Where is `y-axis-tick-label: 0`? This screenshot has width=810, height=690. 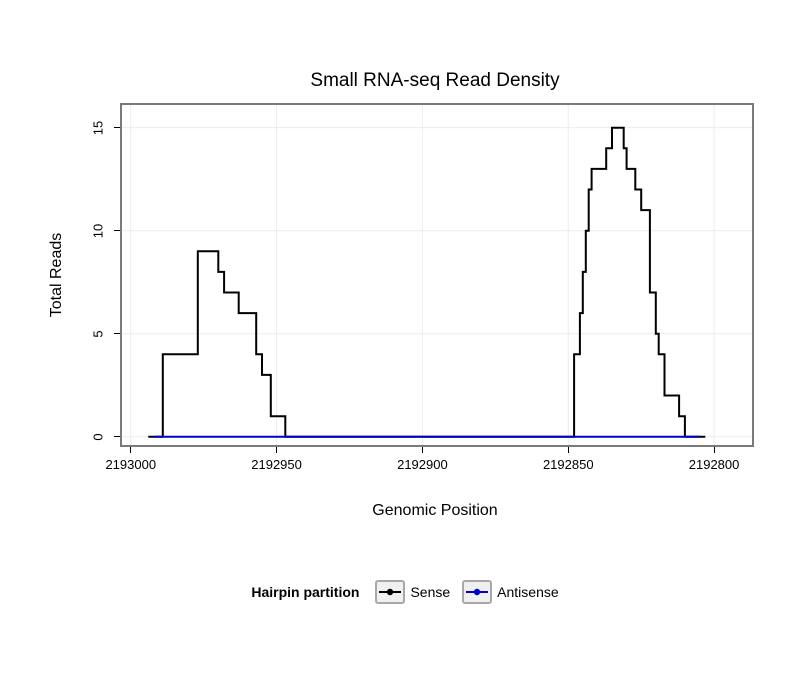
y-axis-tick-label: 0 is located at coordinates (98, 437).